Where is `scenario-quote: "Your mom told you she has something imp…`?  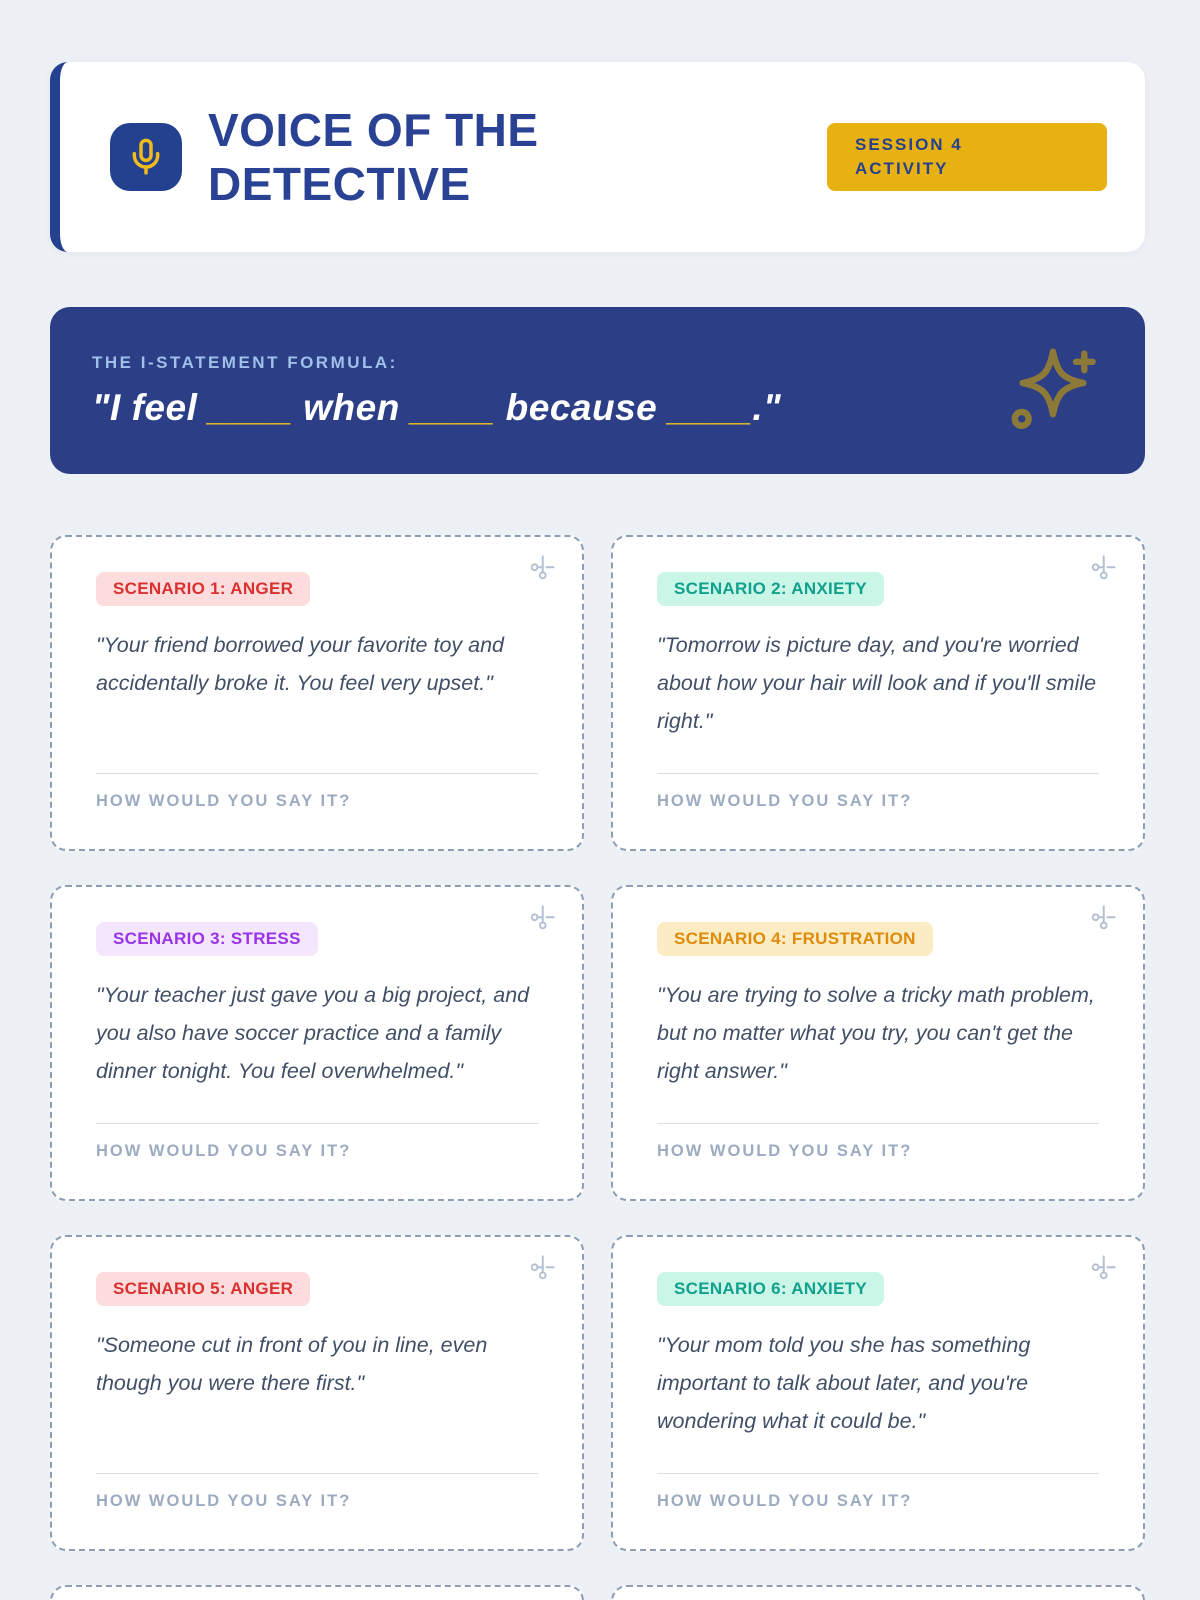
scenario-quote: "Your mom told you she has something imp… is located at coordinates (844, 1383).